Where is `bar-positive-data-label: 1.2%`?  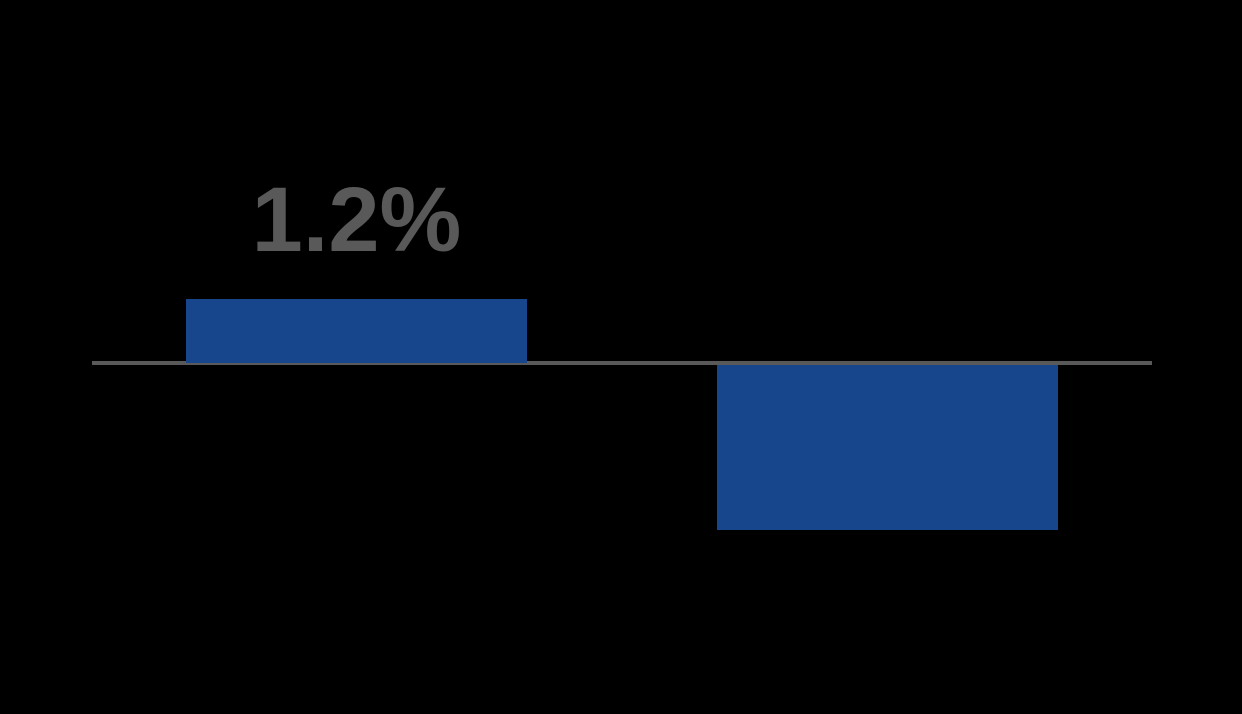
bar-positive-data-label: 1.2% is located at coordinates (356, 220).